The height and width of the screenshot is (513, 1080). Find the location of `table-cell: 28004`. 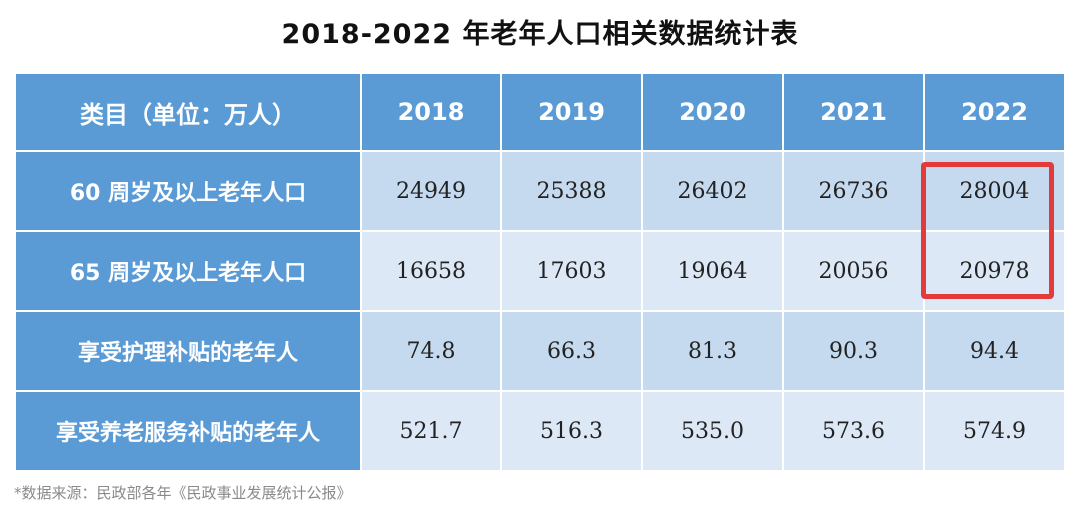

table-cell: 28004 is located at coordinates (994, 191).